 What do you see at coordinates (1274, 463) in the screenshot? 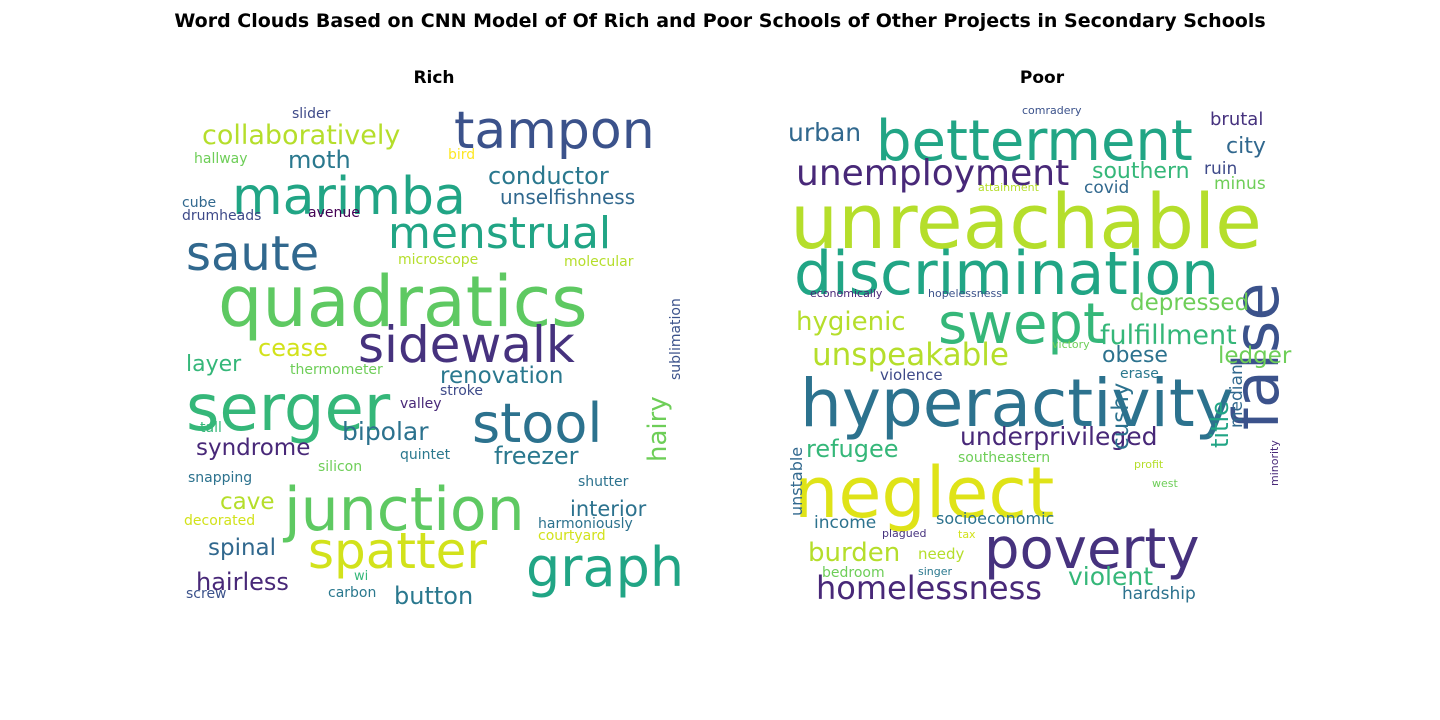
I see `word-minority: minority` at bounding box center [1274, 463].